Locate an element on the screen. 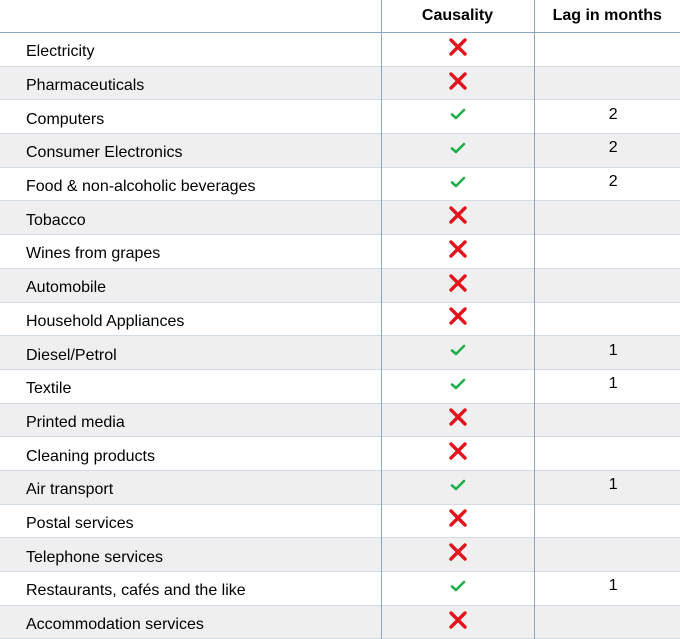  table-row: Diesel/Petrol 1 is located at coordinates (340, 352).